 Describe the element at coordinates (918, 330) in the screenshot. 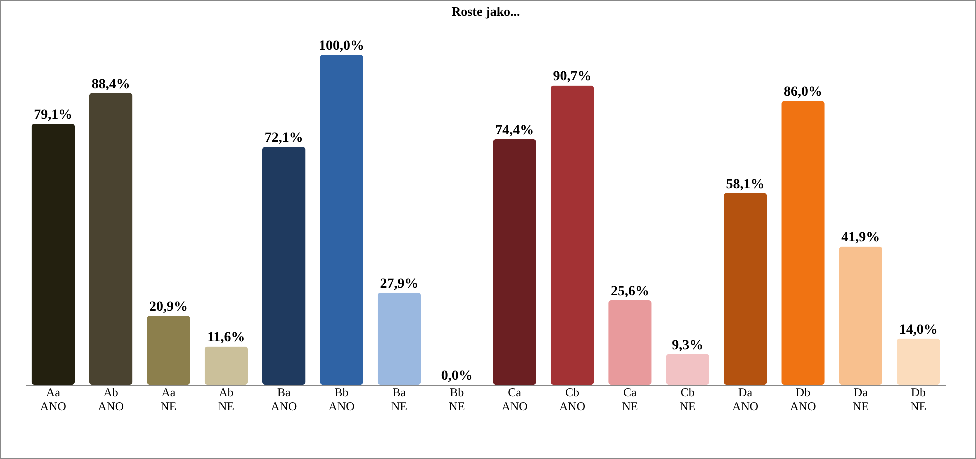

I see `data-label: 14,0%` at that location.